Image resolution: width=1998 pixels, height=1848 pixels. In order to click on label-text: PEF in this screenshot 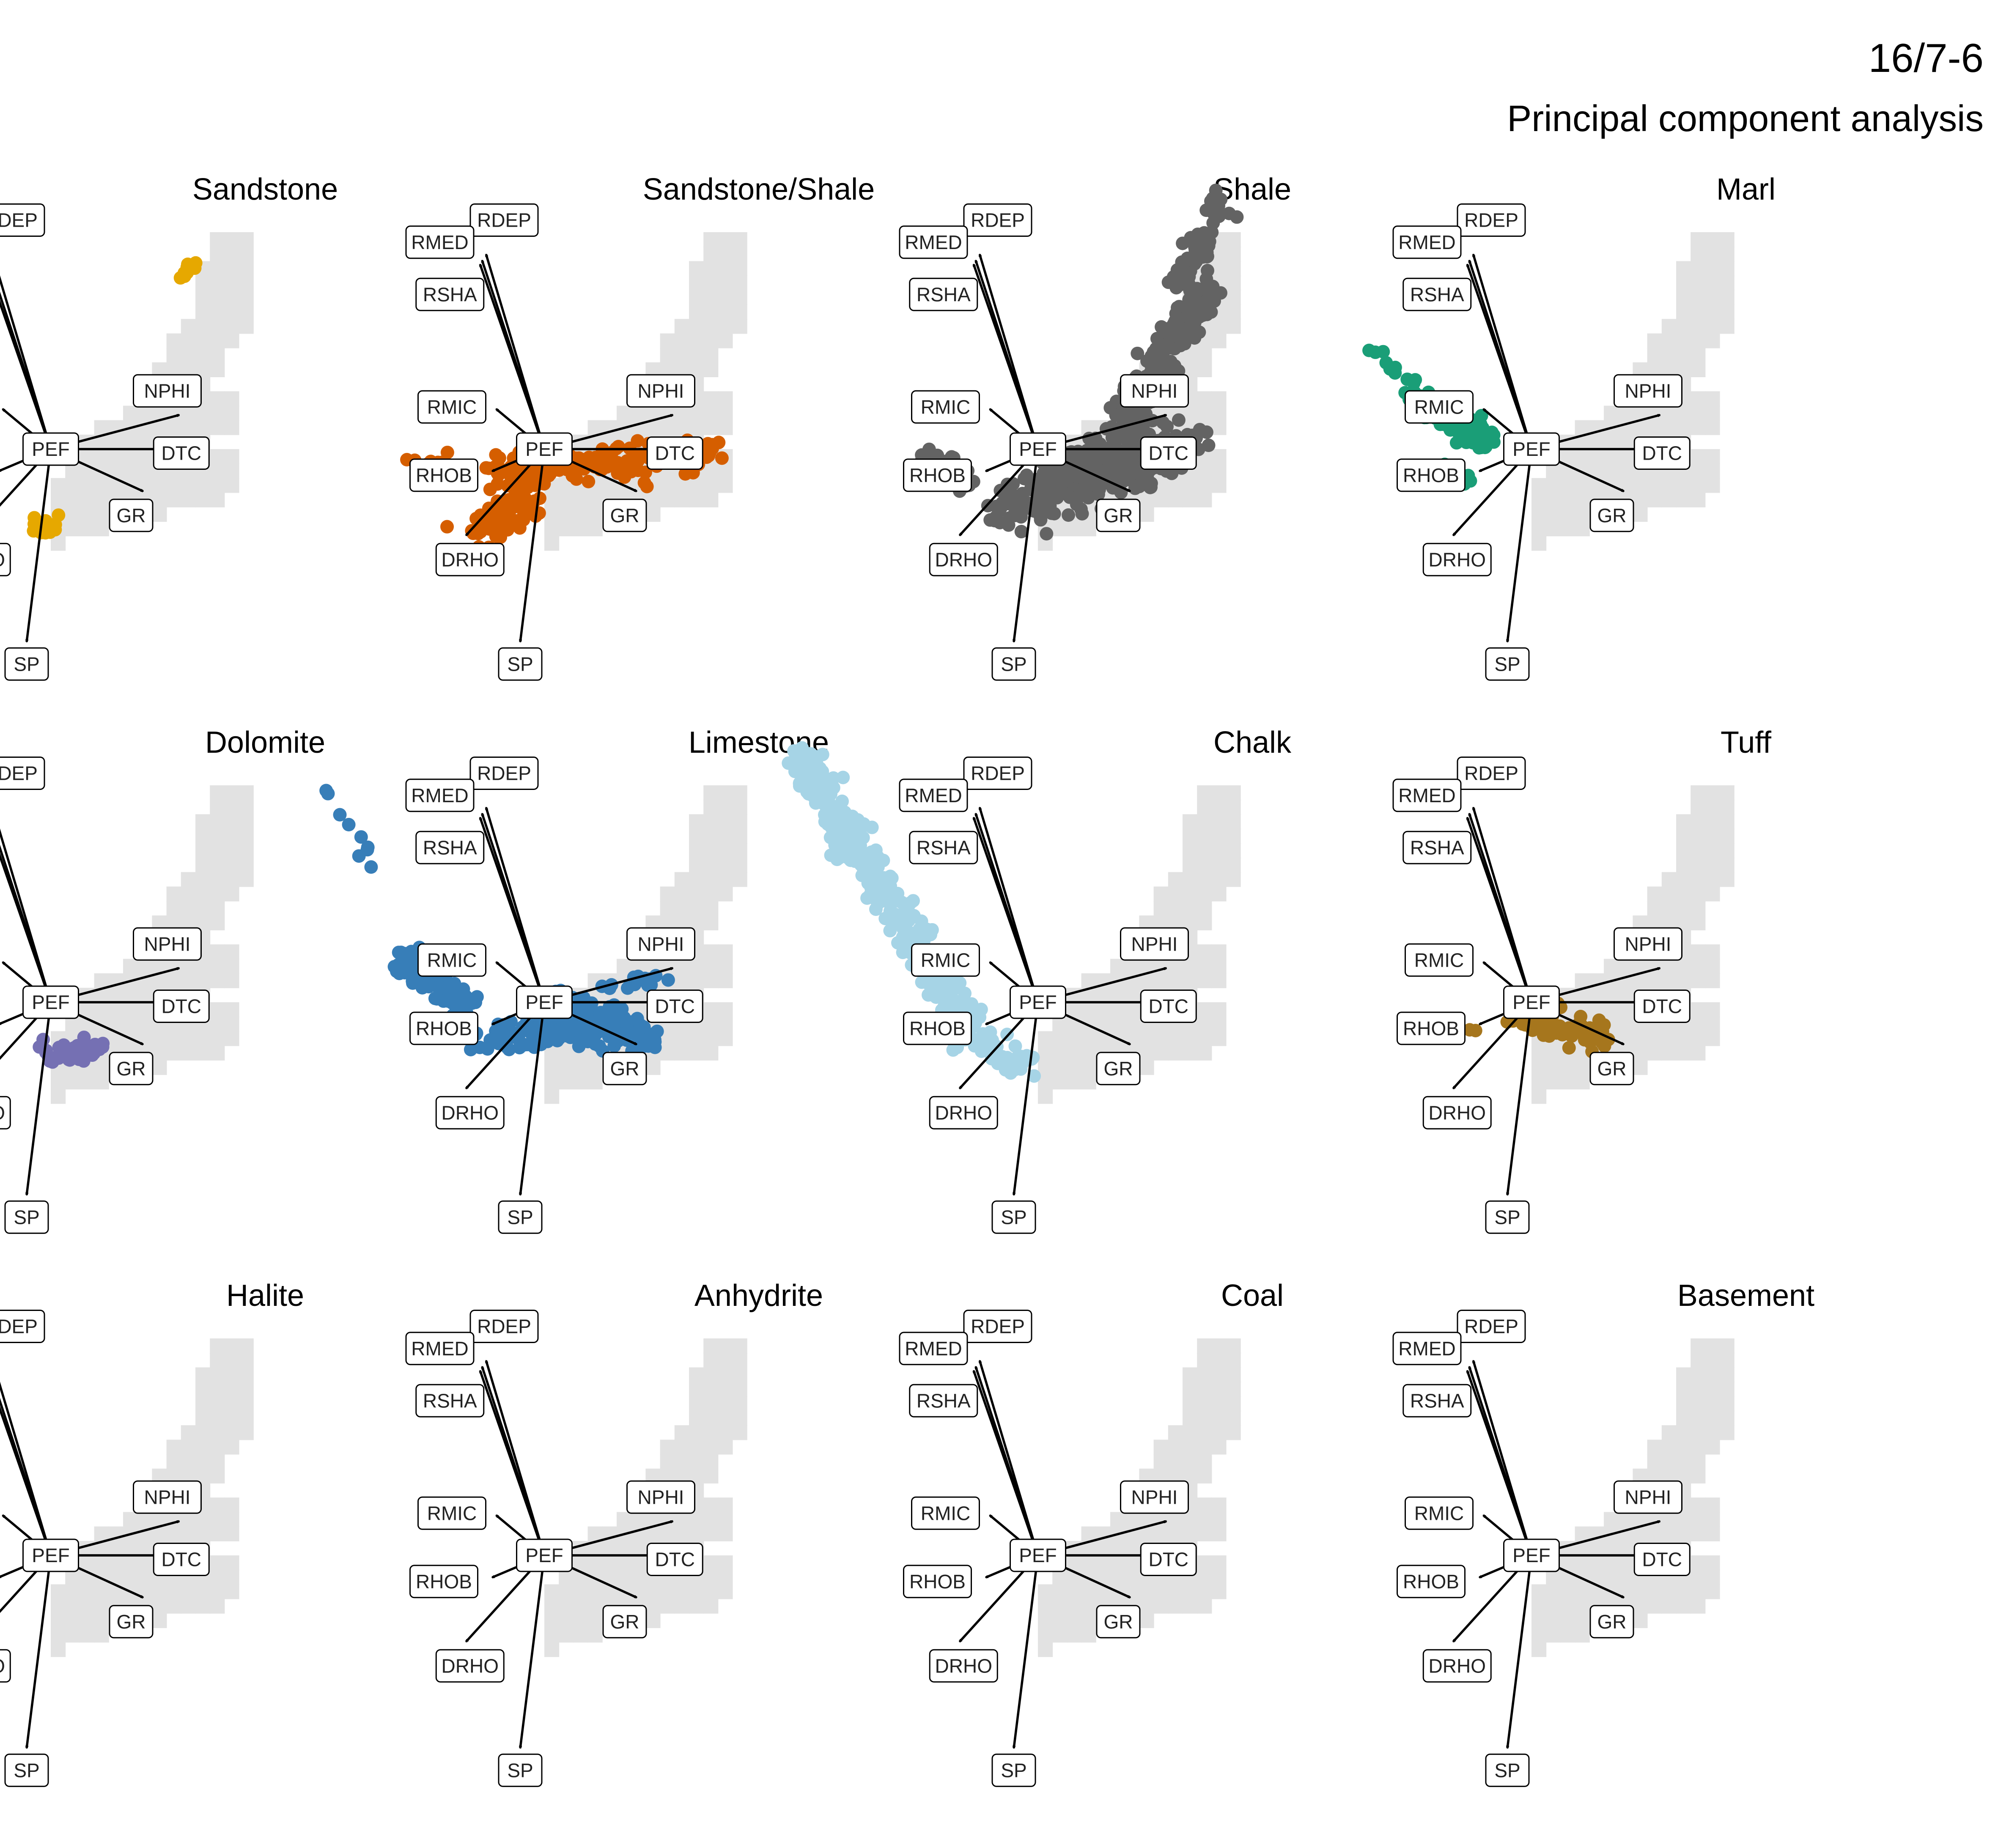, I will do `click(1038, 1555)`.